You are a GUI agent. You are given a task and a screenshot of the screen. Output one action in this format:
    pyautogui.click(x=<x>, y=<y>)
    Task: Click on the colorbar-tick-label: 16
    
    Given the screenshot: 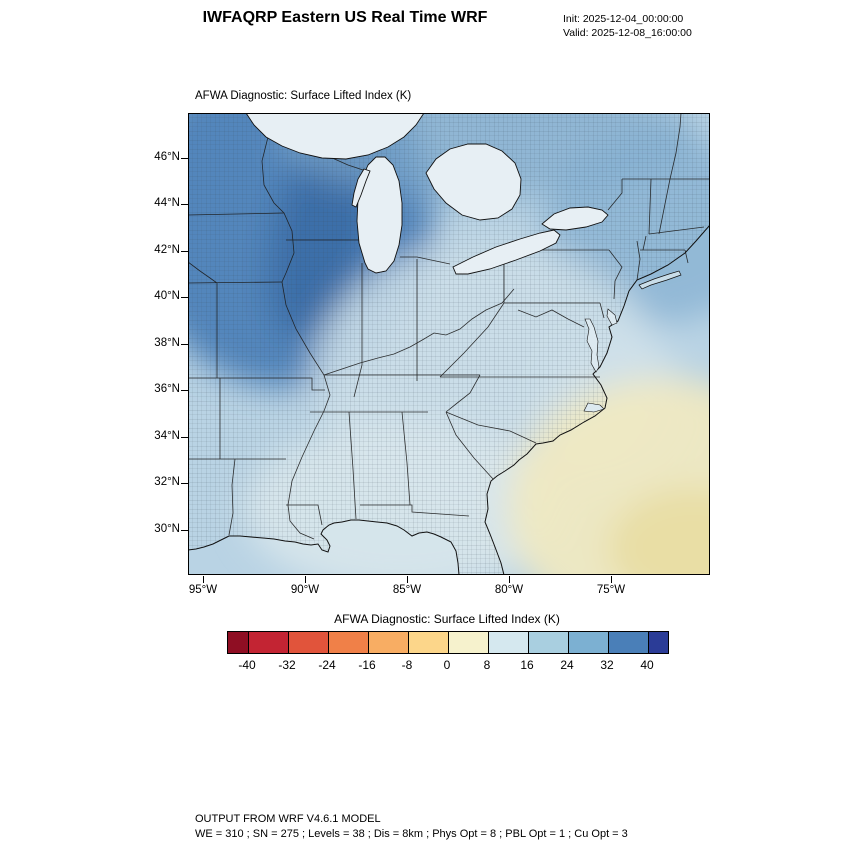 What is the action you would take?
    pyautogui.click(x=527, y=665)
    